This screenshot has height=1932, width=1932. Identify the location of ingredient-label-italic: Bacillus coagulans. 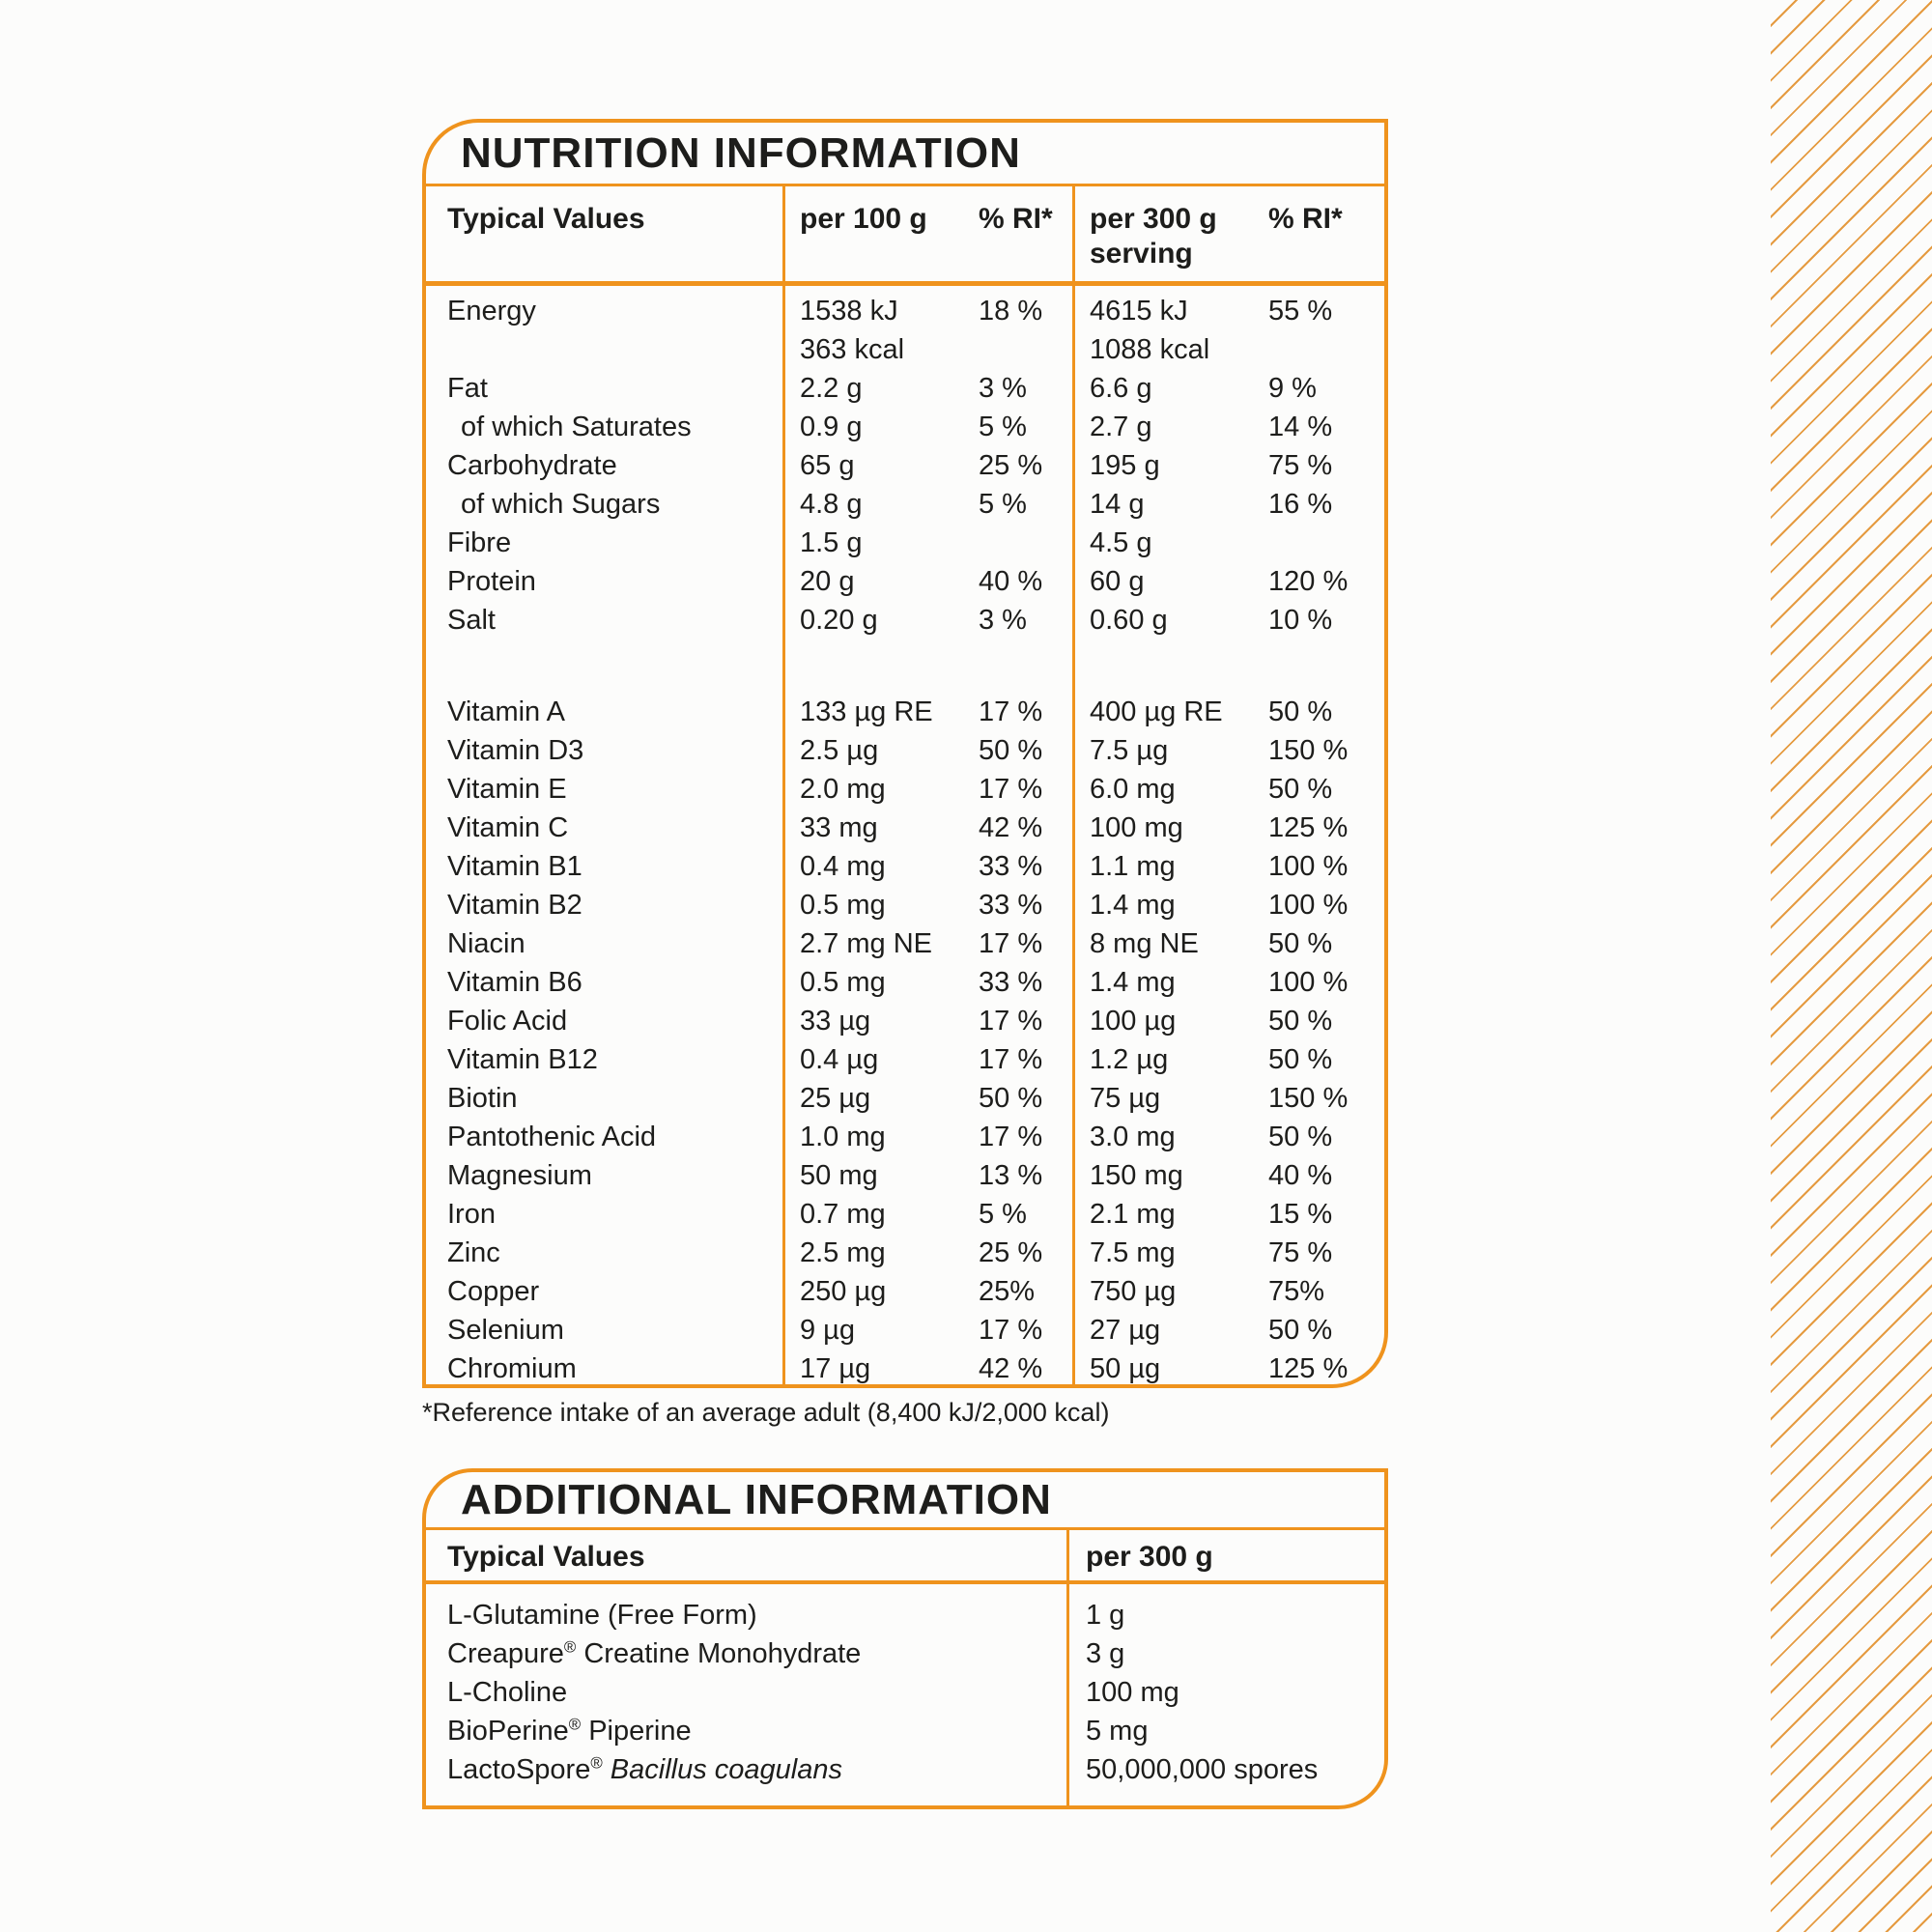
(722, 1769).